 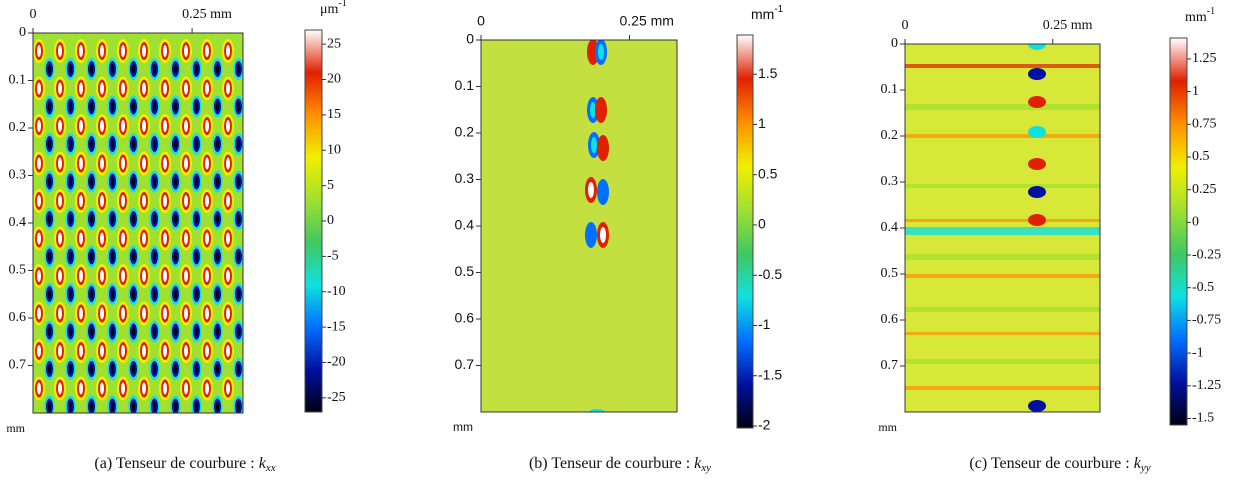 I want to click on y-tick-label: 0.6, so click(x=465, y=318).